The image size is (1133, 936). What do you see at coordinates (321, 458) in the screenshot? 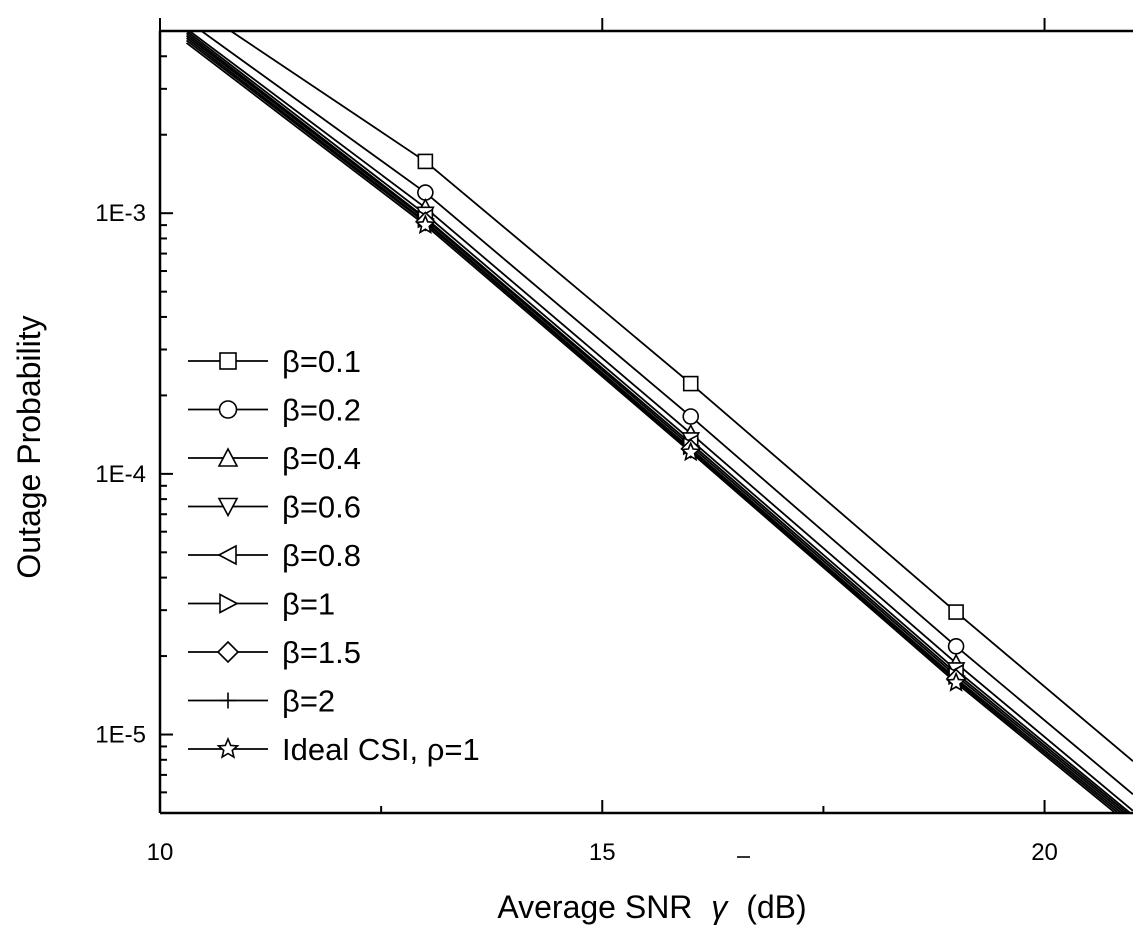
I see `legend-label: β=0.4` at bounding box center [321, 458].